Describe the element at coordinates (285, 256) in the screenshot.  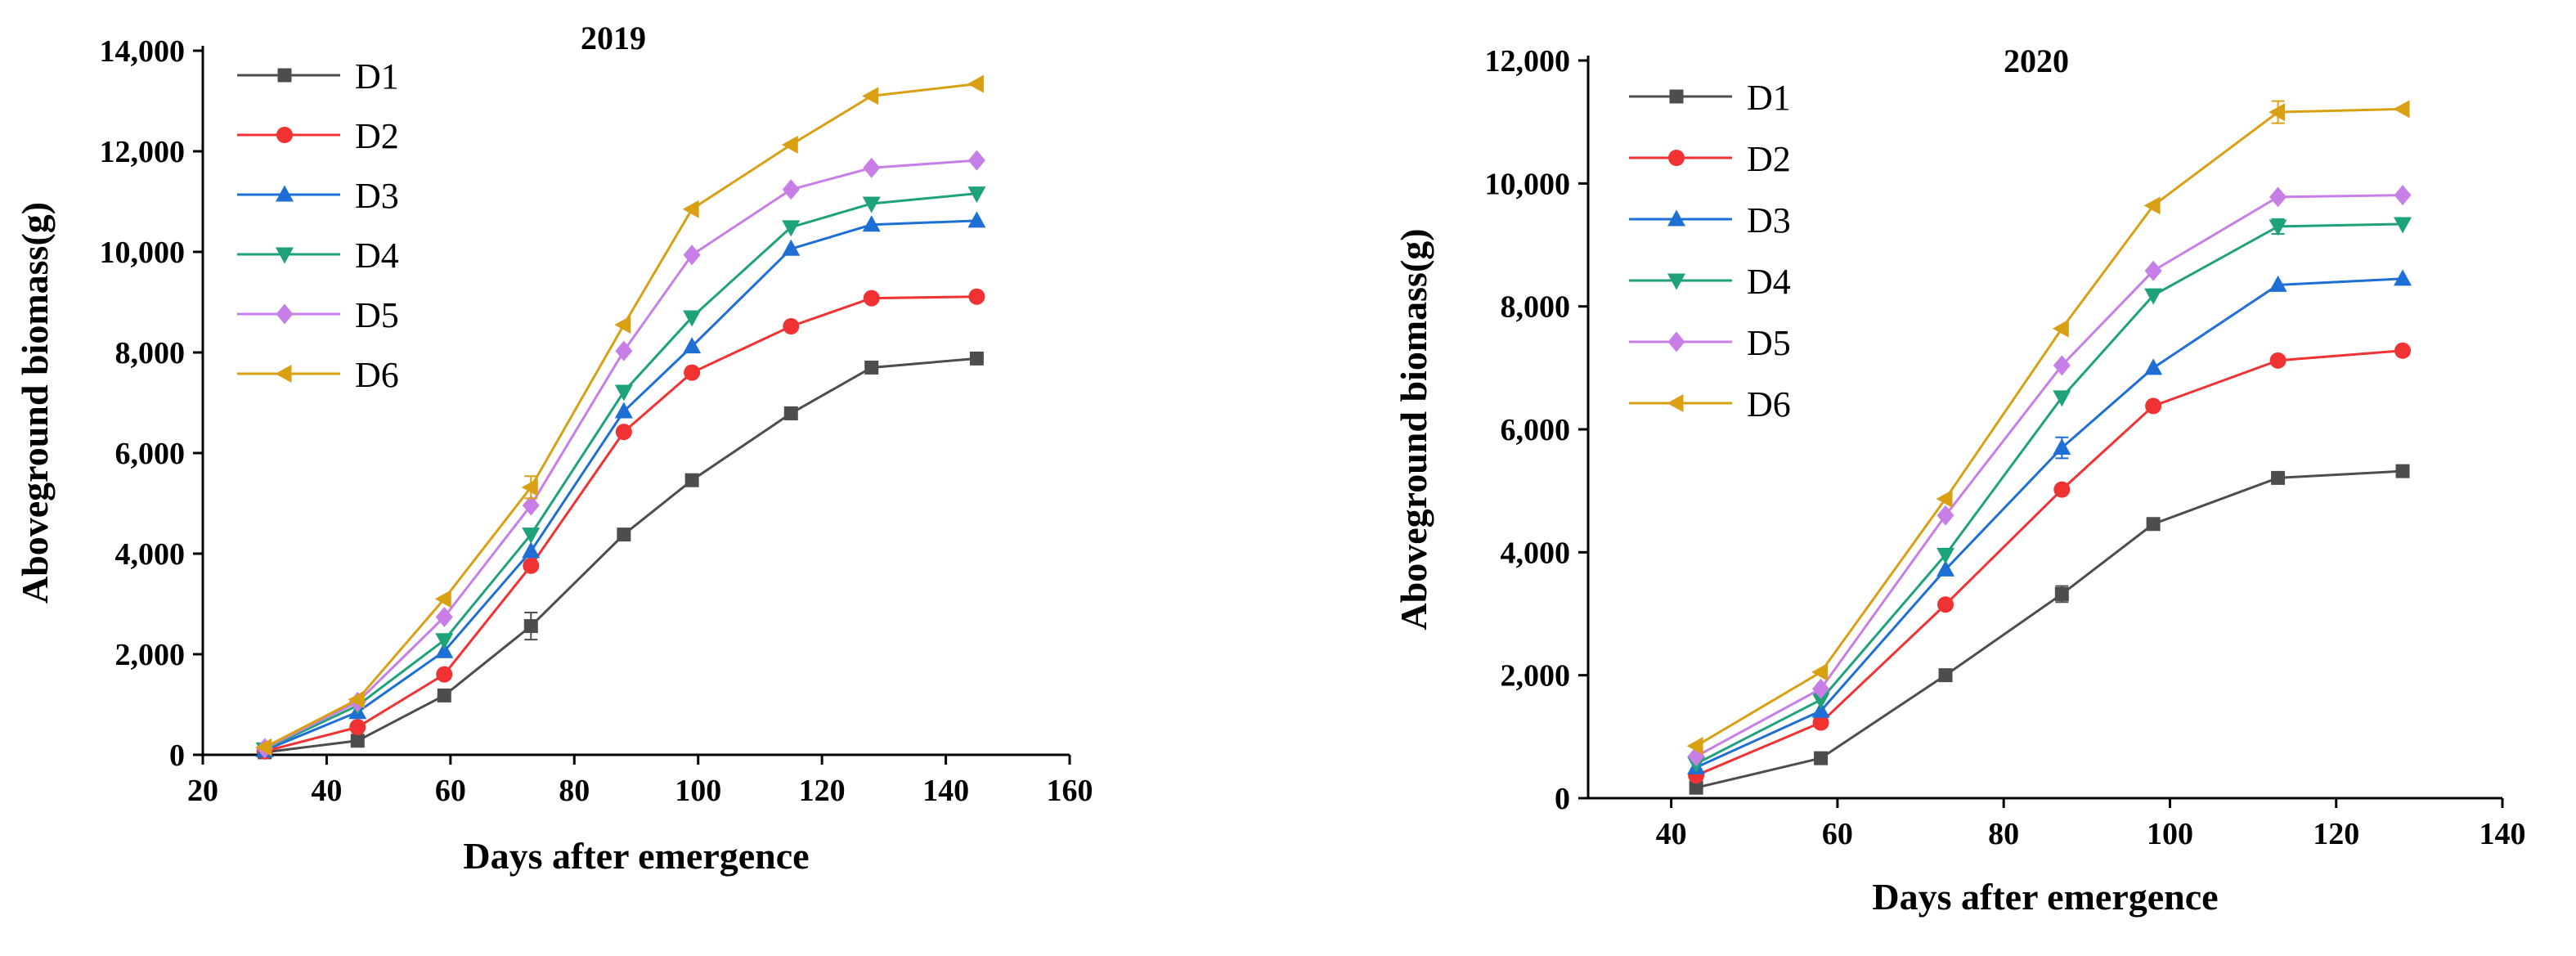
I see `legend-marker-D4` at that location.